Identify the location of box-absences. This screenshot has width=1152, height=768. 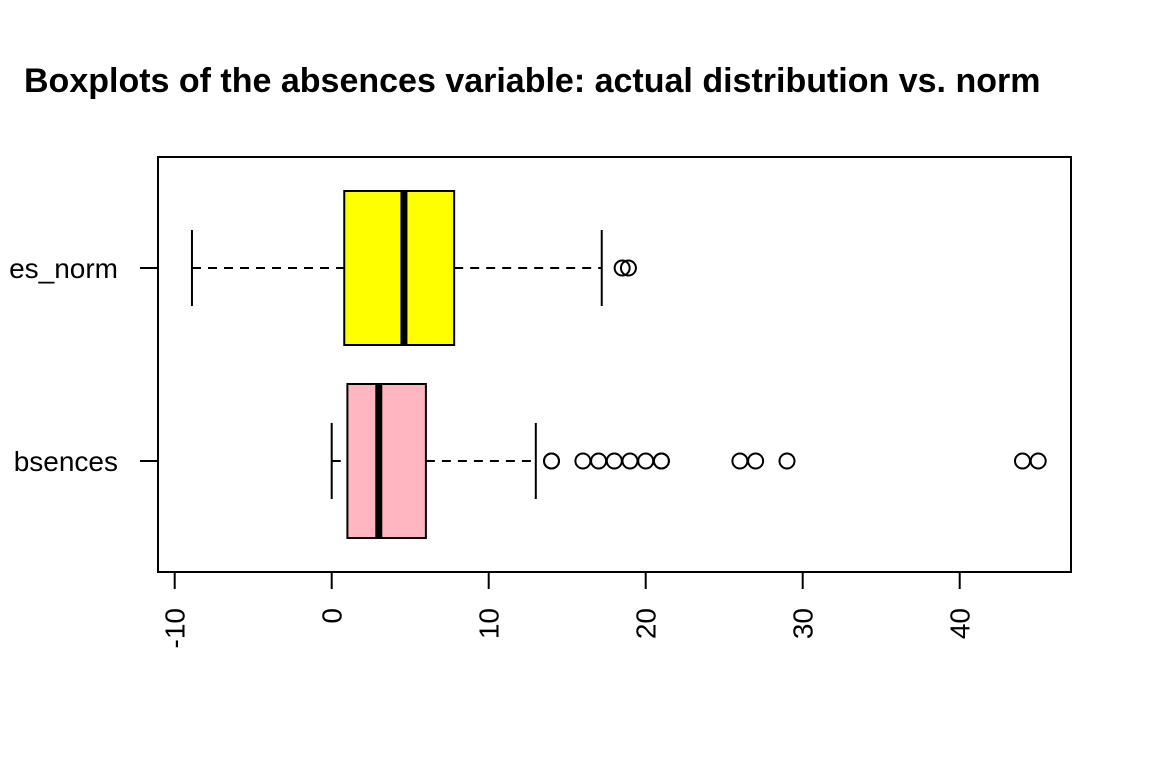
(688, 461).